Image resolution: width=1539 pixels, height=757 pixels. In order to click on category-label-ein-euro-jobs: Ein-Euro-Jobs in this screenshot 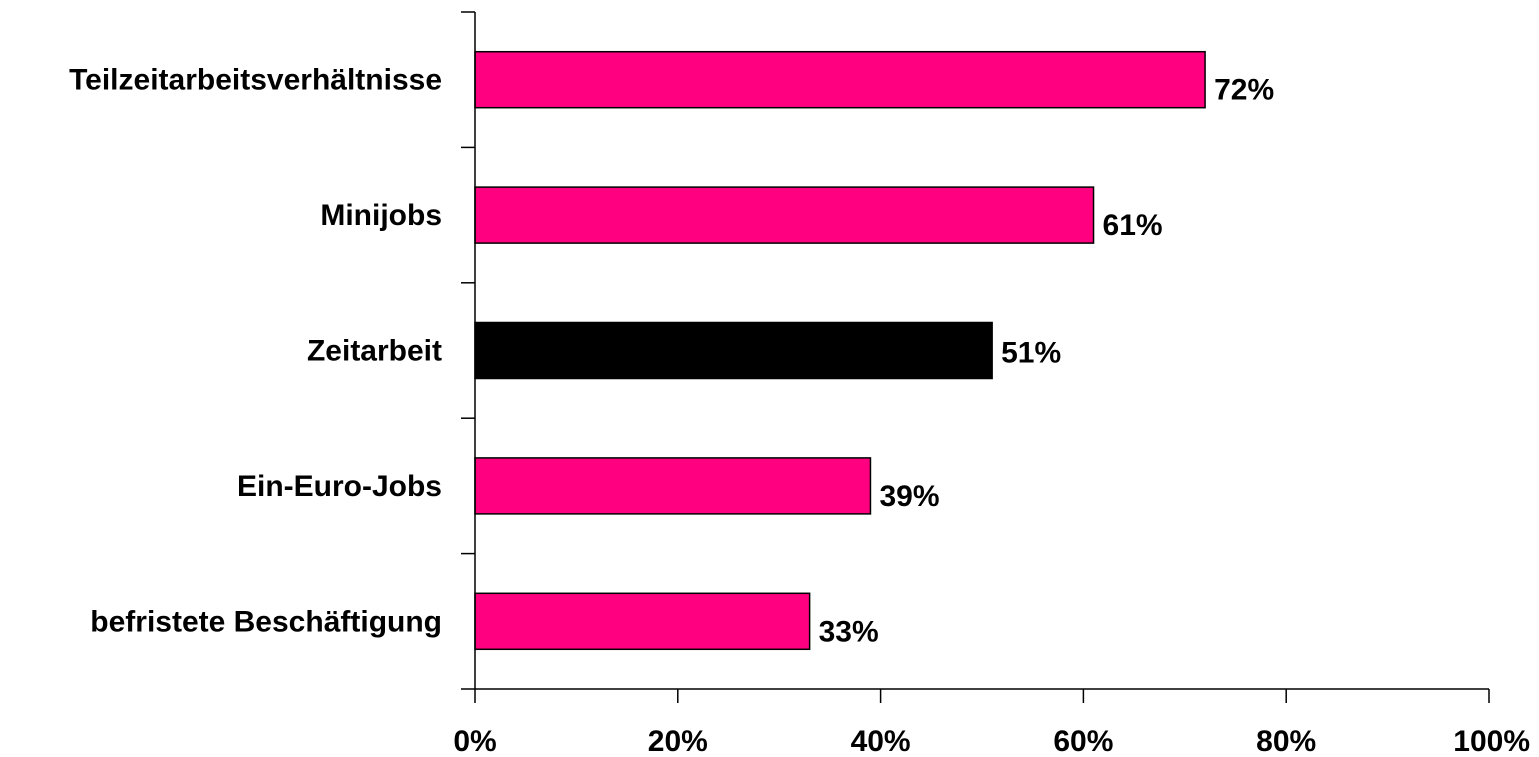, I will do `click(339, 486)`.